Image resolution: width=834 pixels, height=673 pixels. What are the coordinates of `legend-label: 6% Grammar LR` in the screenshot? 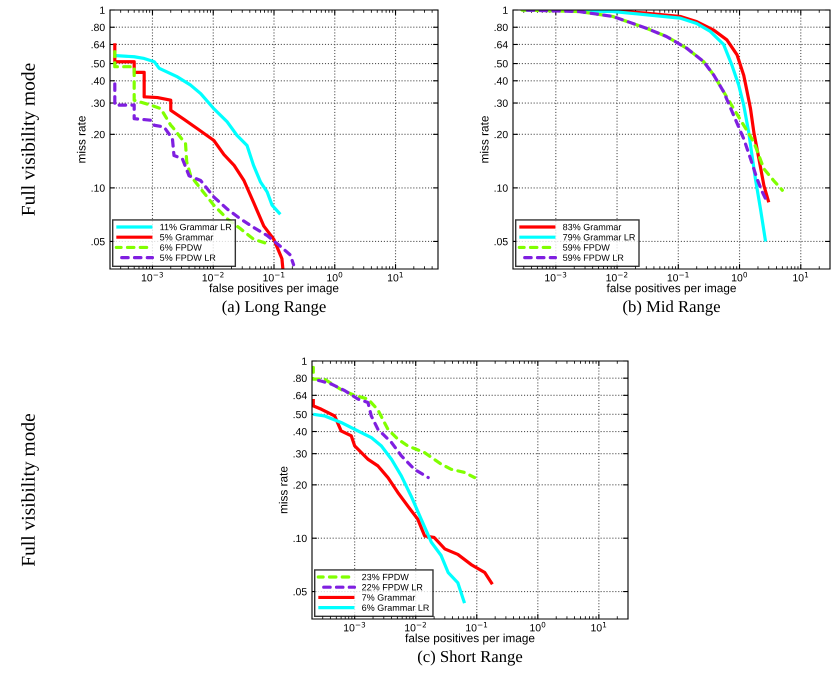 It's located at (395, 607).